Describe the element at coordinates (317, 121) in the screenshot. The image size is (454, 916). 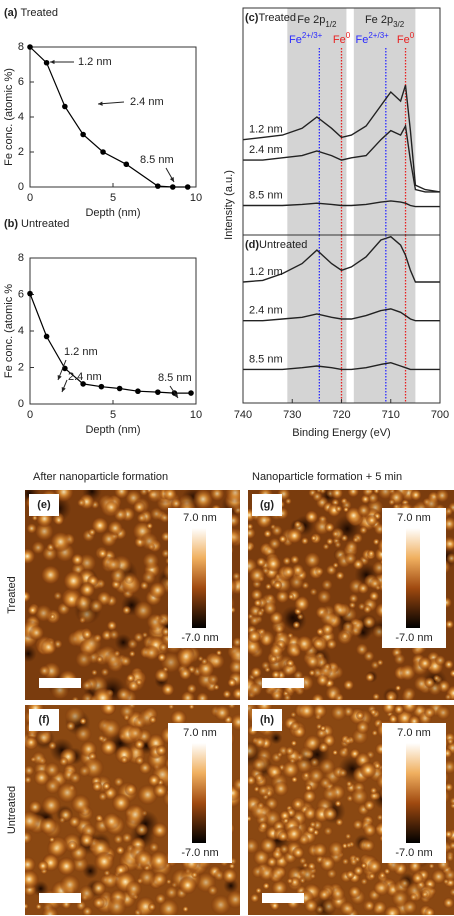
I see `shaded-region` at that location.